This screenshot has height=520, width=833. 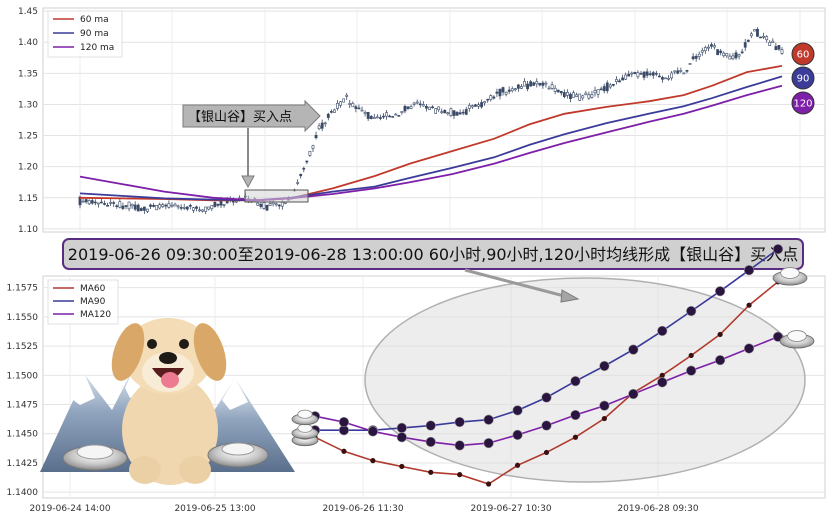 I want to click on bottom-x-tick-label: 2019-06-26 11:30, so click(x=362, y=509).